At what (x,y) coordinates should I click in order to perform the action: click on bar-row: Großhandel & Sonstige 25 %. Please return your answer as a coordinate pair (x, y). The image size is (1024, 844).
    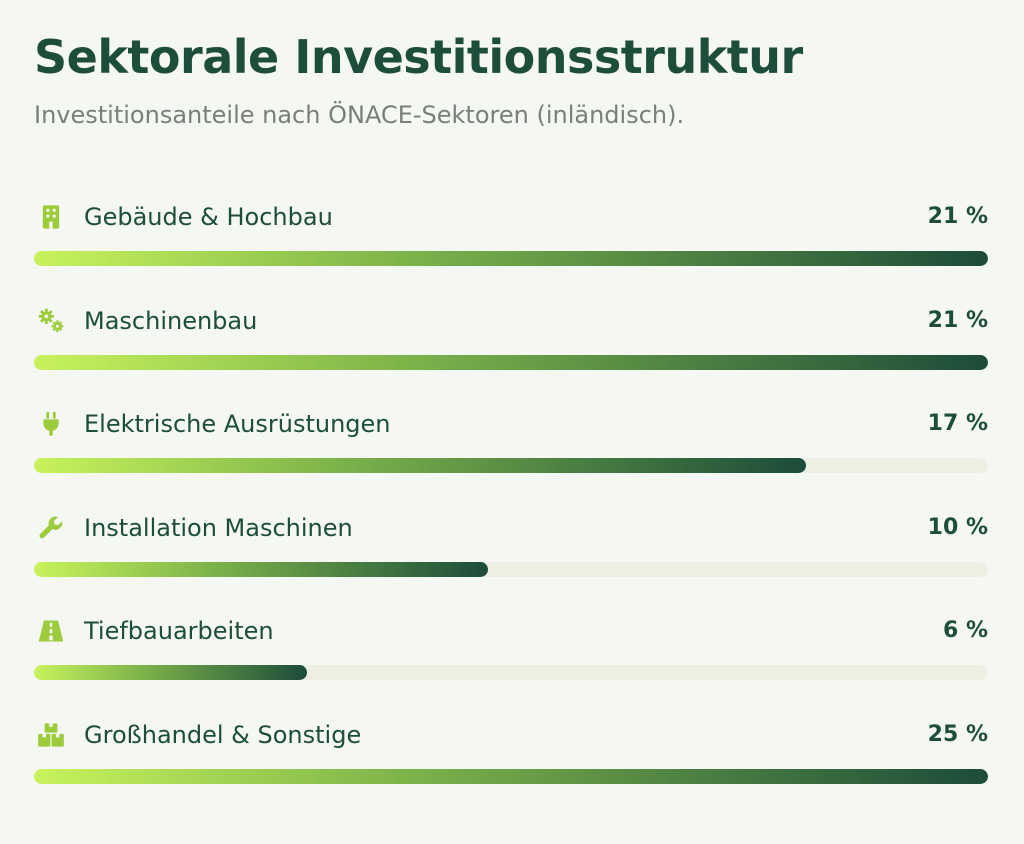
    Looking at the image, I should click on (511, 753).